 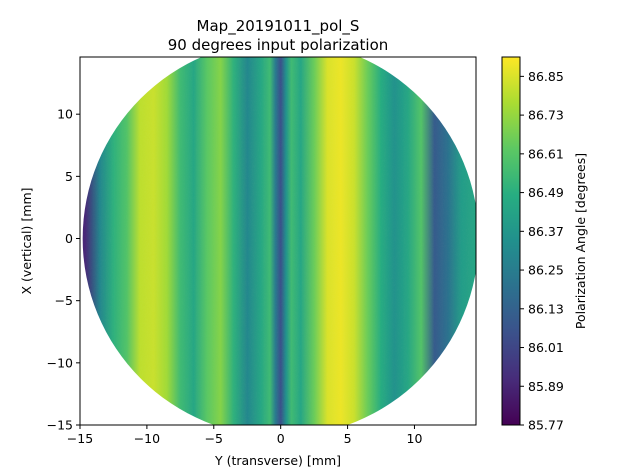 I want to click on y-tick: −5, so click(x=67, y=300).